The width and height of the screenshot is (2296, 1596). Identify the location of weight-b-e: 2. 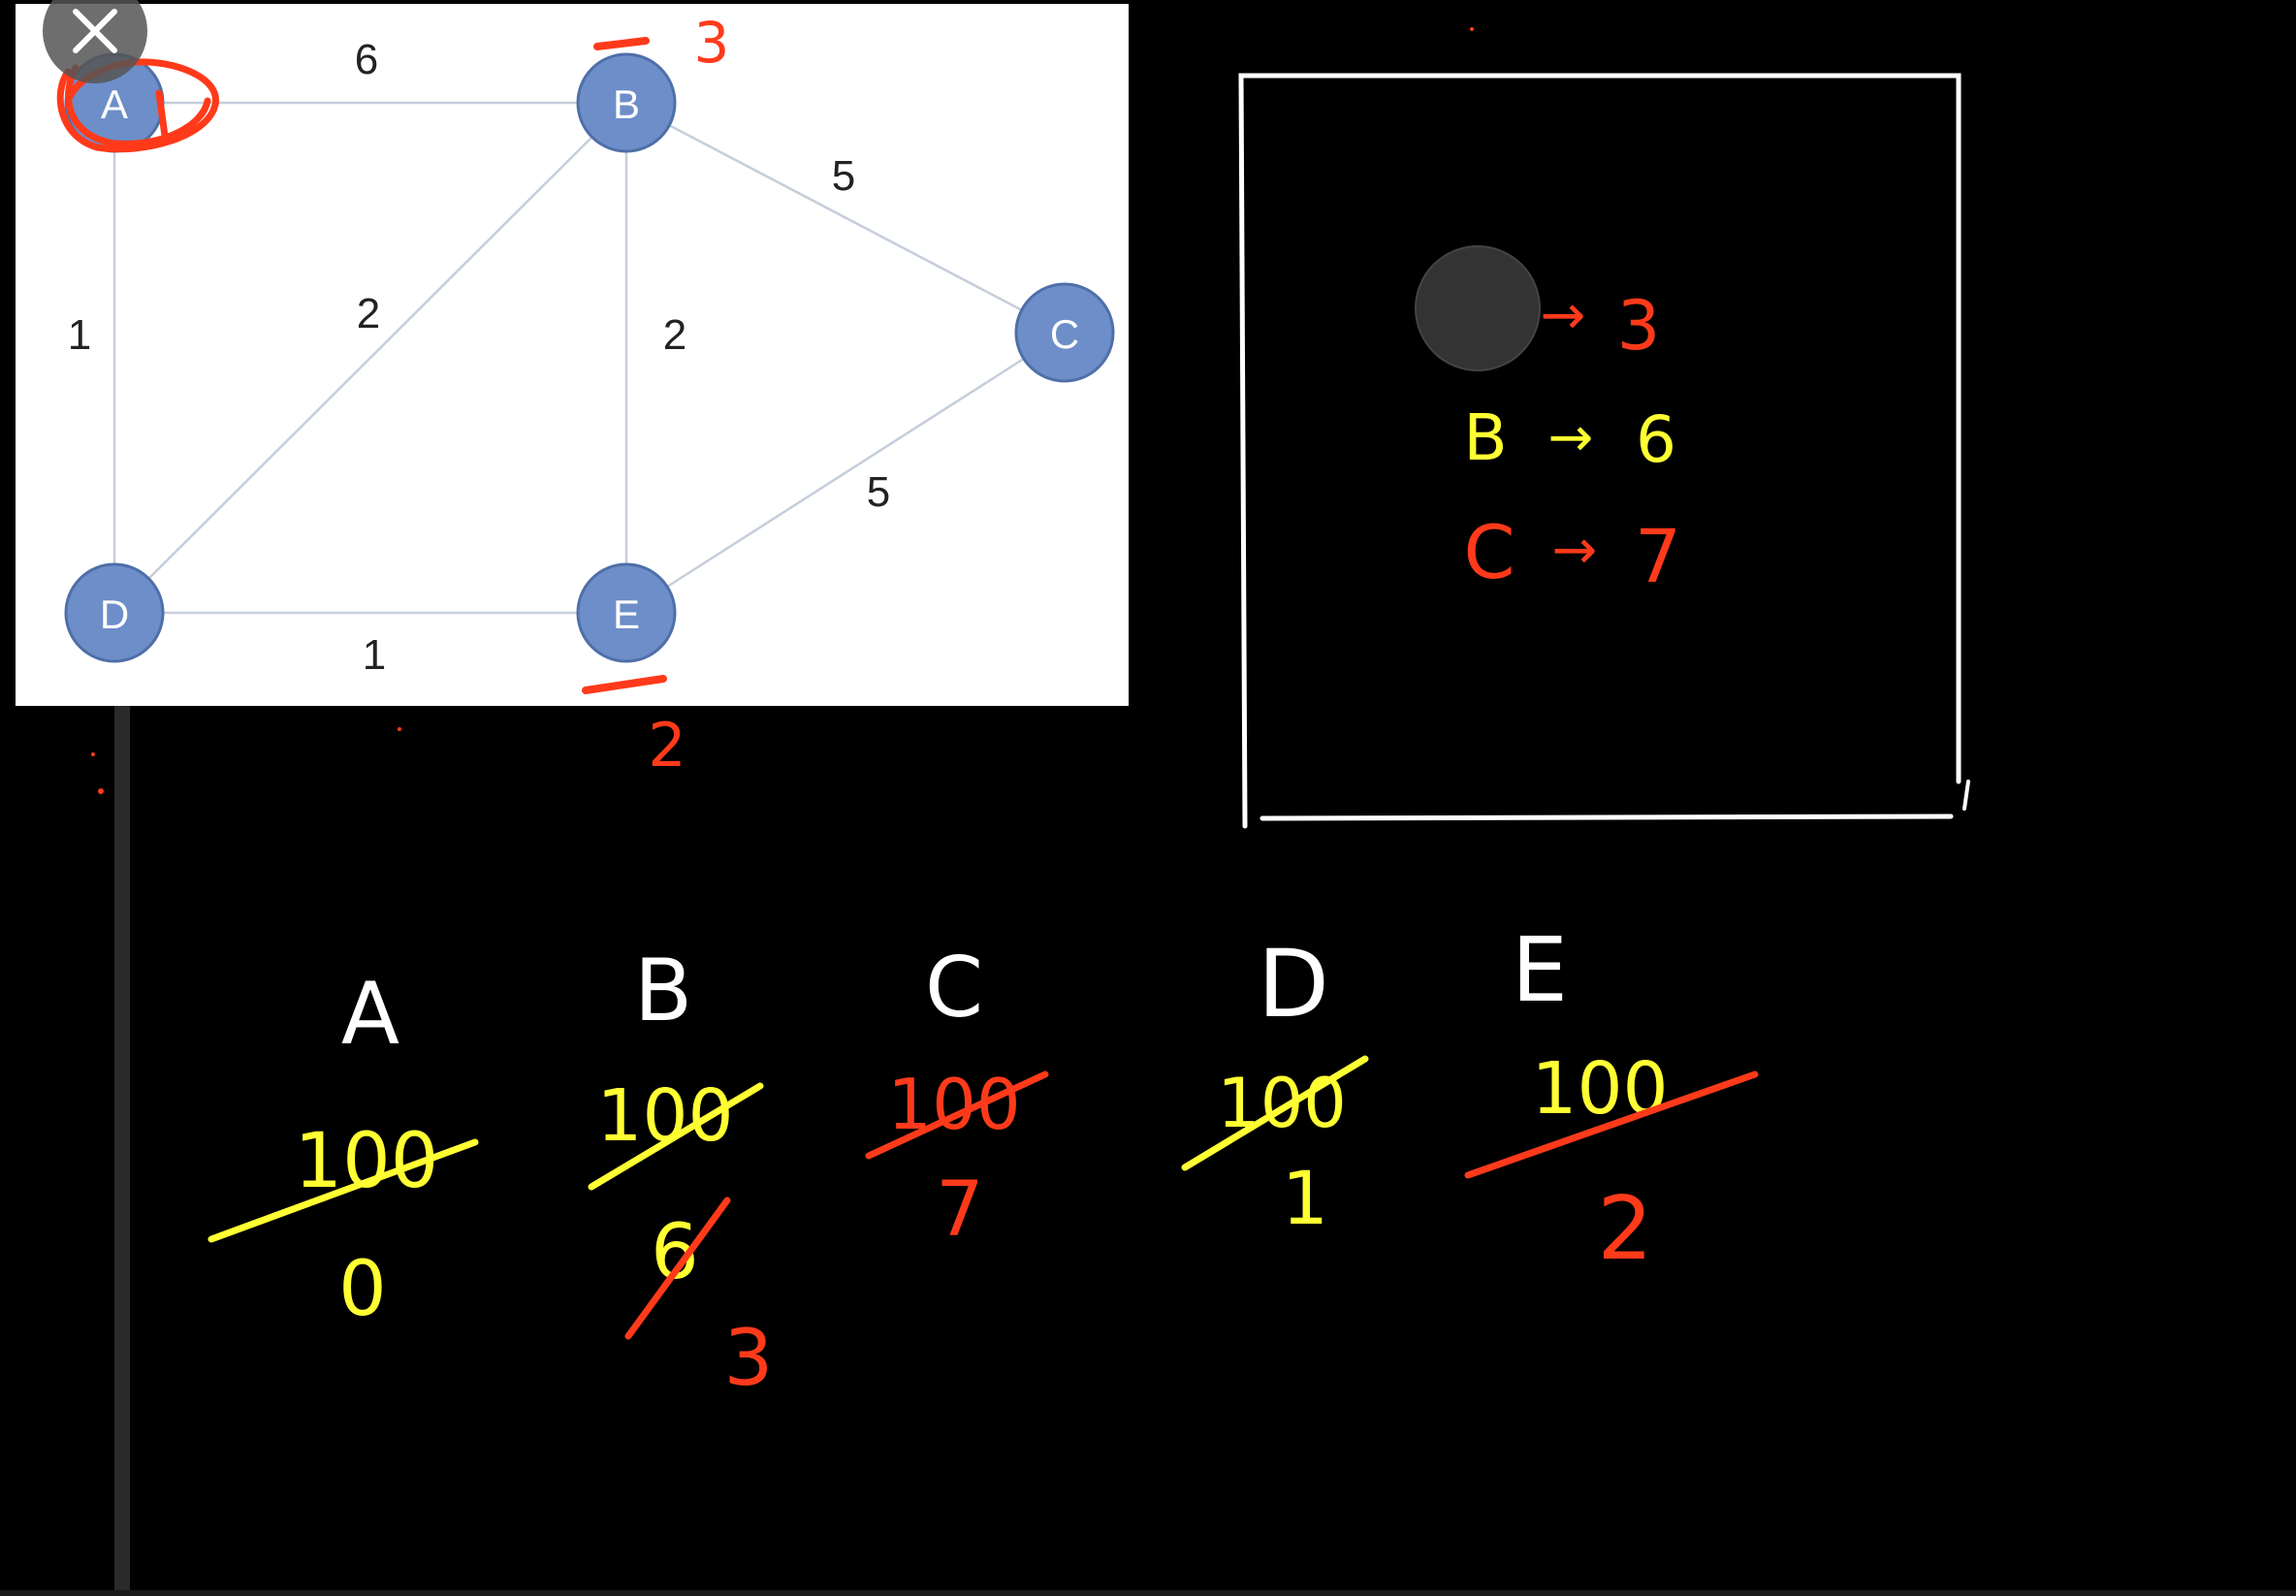
(674, 335).